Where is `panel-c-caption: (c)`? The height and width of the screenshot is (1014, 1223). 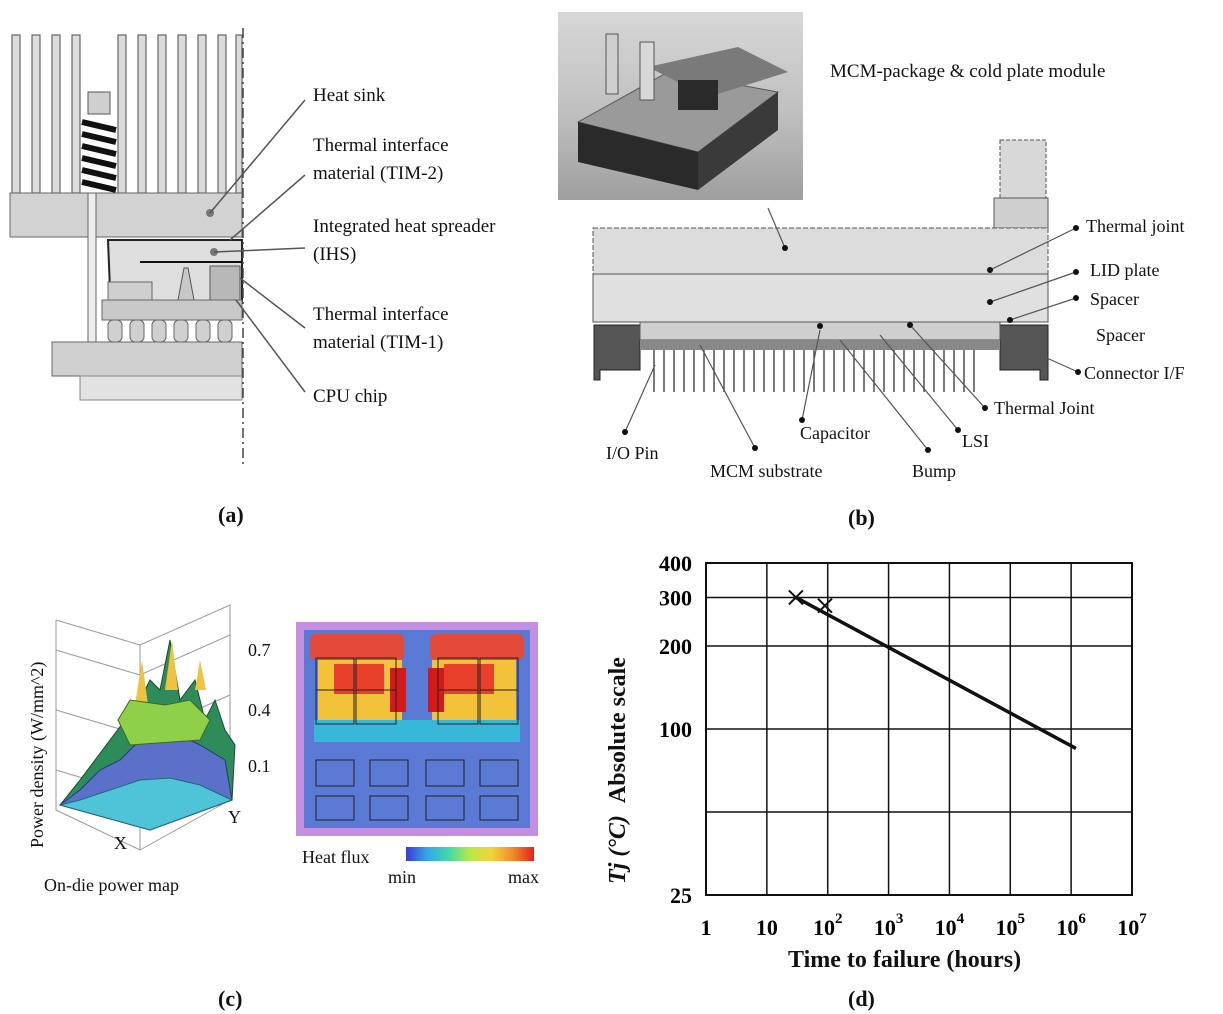 panel-c-caption: (c) is located at coordinates (230, 998).